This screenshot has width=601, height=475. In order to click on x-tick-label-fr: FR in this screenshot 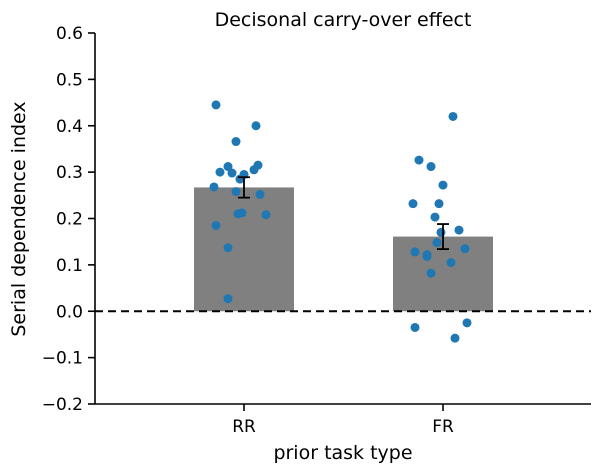, I will do `click(443, 427)`.